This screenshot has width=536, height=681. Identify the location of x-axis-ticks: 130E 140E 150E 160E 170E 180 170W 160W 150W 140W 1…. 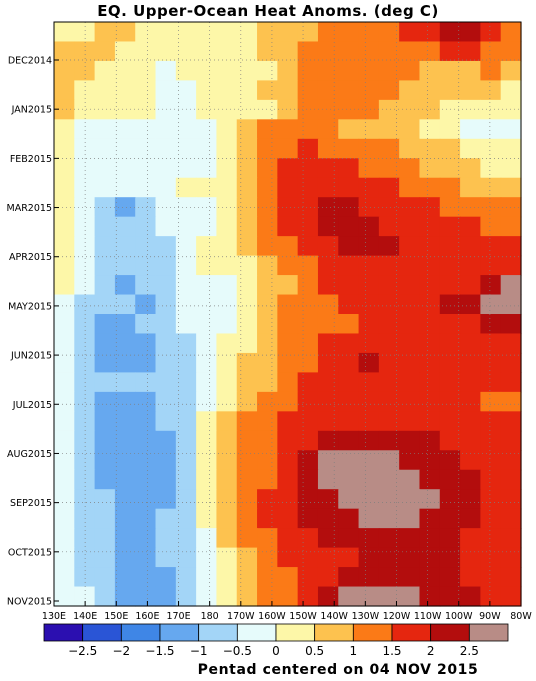
(287, 611).